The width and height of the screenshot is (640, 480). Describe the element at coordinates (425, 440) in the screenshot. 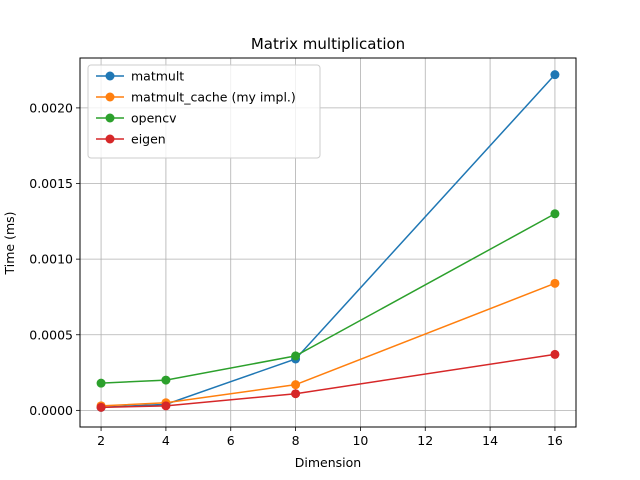

I see `x-tick-label: 12` at that location.